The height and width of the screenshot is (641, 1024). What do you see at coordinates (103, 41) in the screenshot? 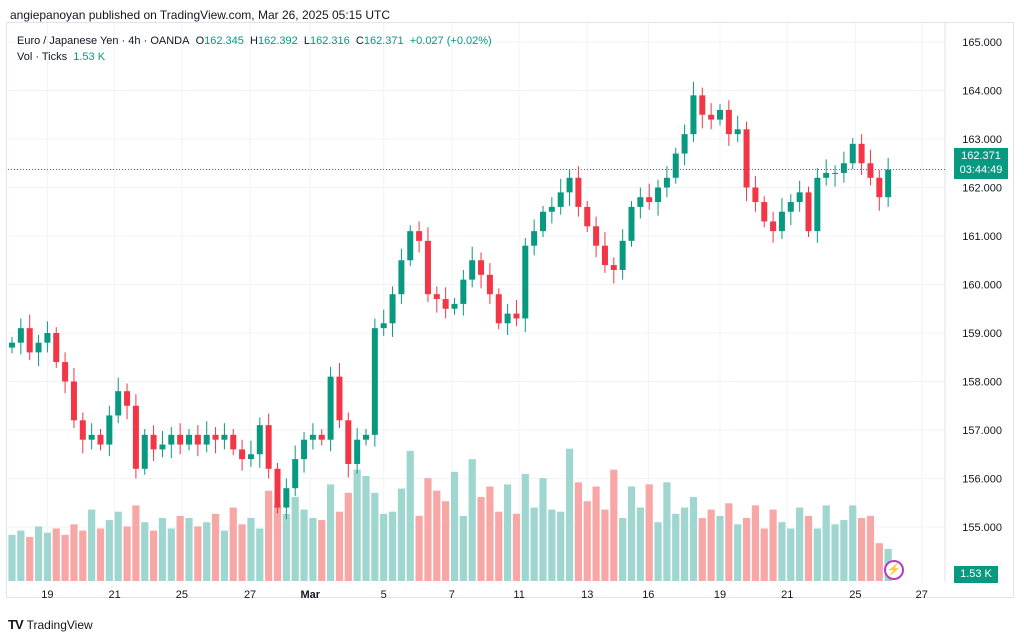
I see `symbol-label: Euro / Japanese Yen · 4h · OANDA` at bounding box center [103, 41].